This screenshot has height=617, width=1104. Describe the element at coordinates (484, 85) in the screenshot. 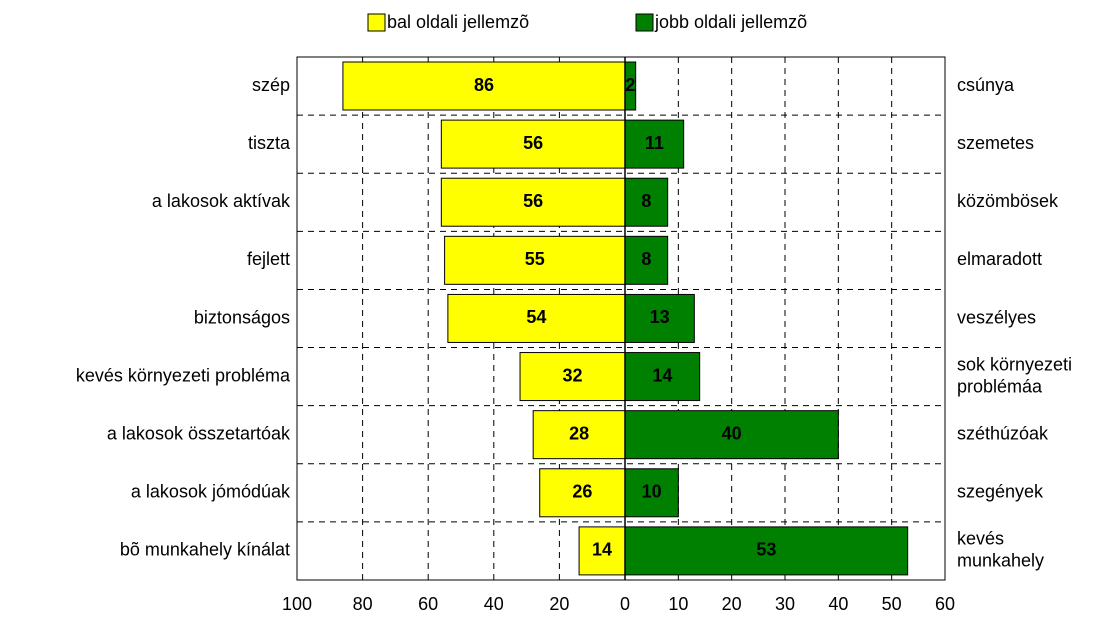

I see `data-label: 86` at that location.